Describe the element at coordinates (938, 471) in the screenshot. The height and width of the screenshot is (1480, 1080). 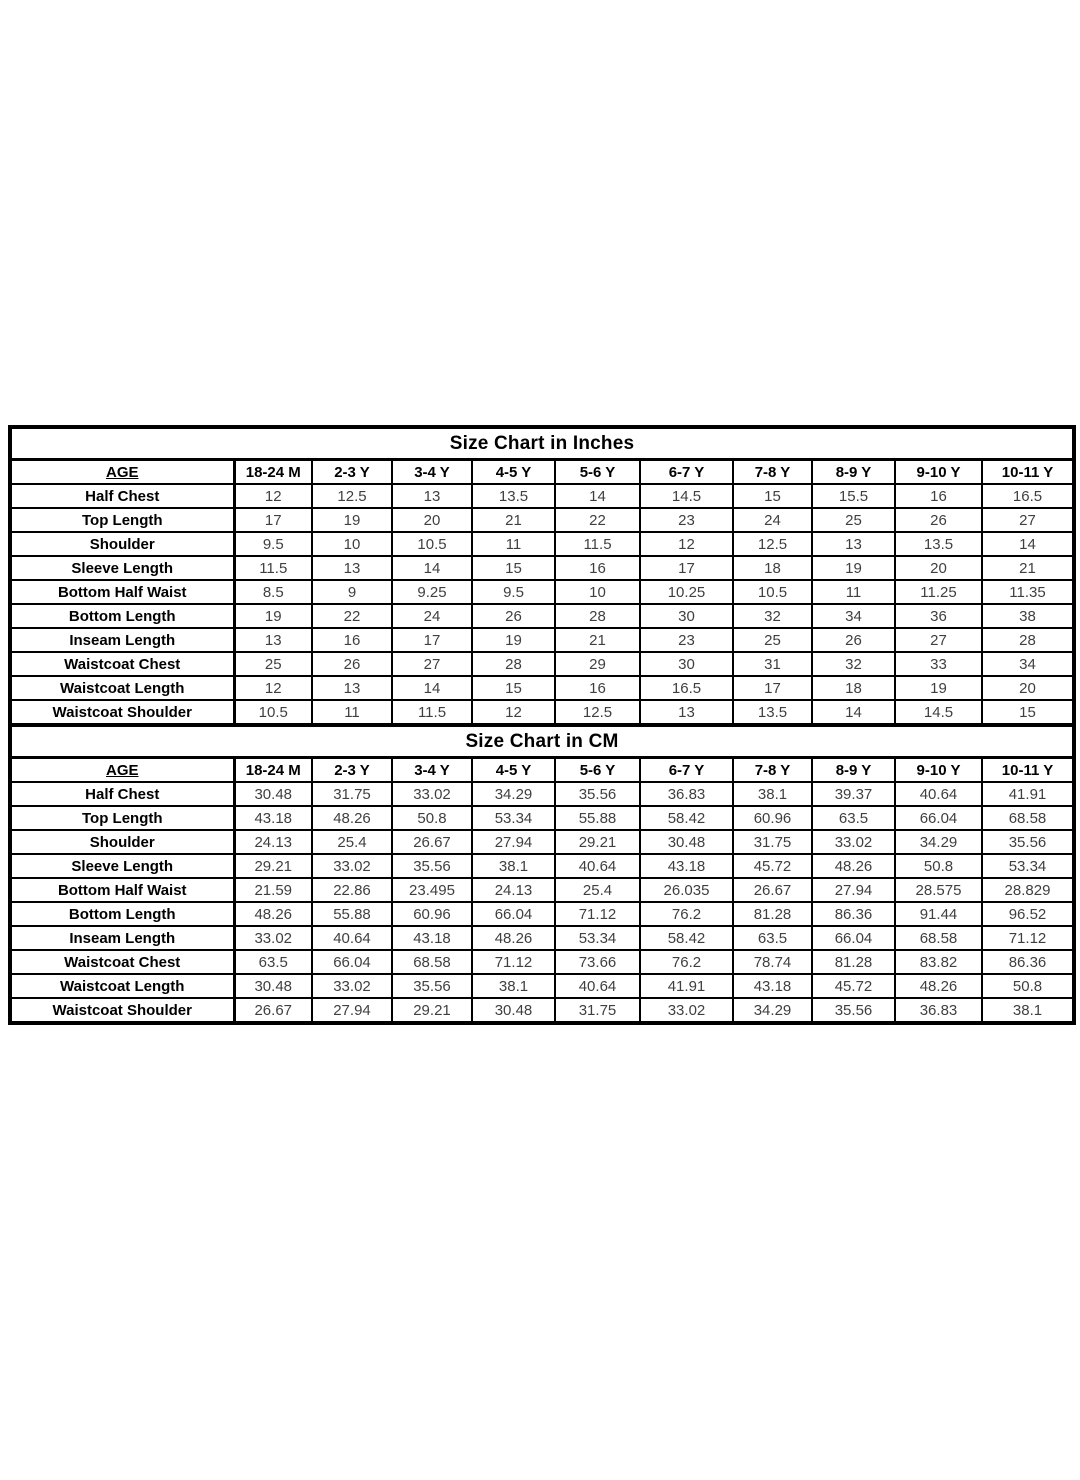
I see `column-header: 9-10 Y` at that location.